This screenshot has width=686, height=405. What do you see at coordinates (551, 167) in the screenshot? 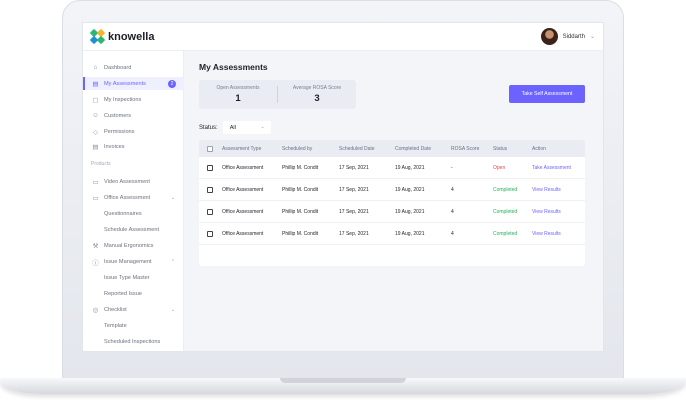
I see `take-assessment-link: Take Assessment` at bounding box center [551, 167].